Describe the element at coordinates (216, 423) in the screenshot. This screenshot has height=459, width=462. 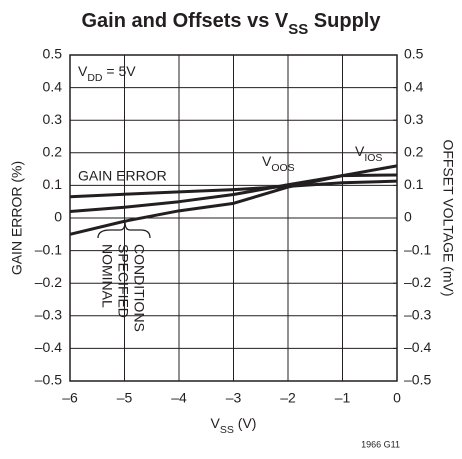
I see `x-axis-label-part: V` at that location.